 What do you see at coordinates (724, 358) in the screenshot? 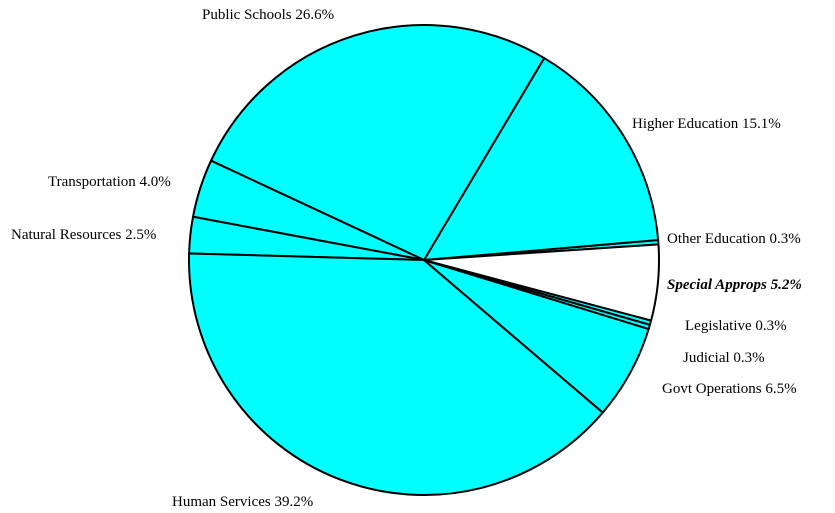
I see `slice-label-judicial: Judicial 0.3%` at bounding box center [724, 358].